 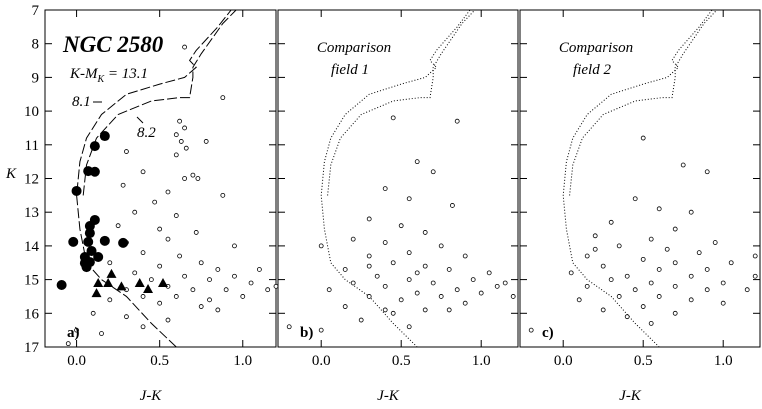 What do you see at coordinates (31, 213) in the screenshot?
I see `y-tick-label: 13` at bounding box center [31, 213].